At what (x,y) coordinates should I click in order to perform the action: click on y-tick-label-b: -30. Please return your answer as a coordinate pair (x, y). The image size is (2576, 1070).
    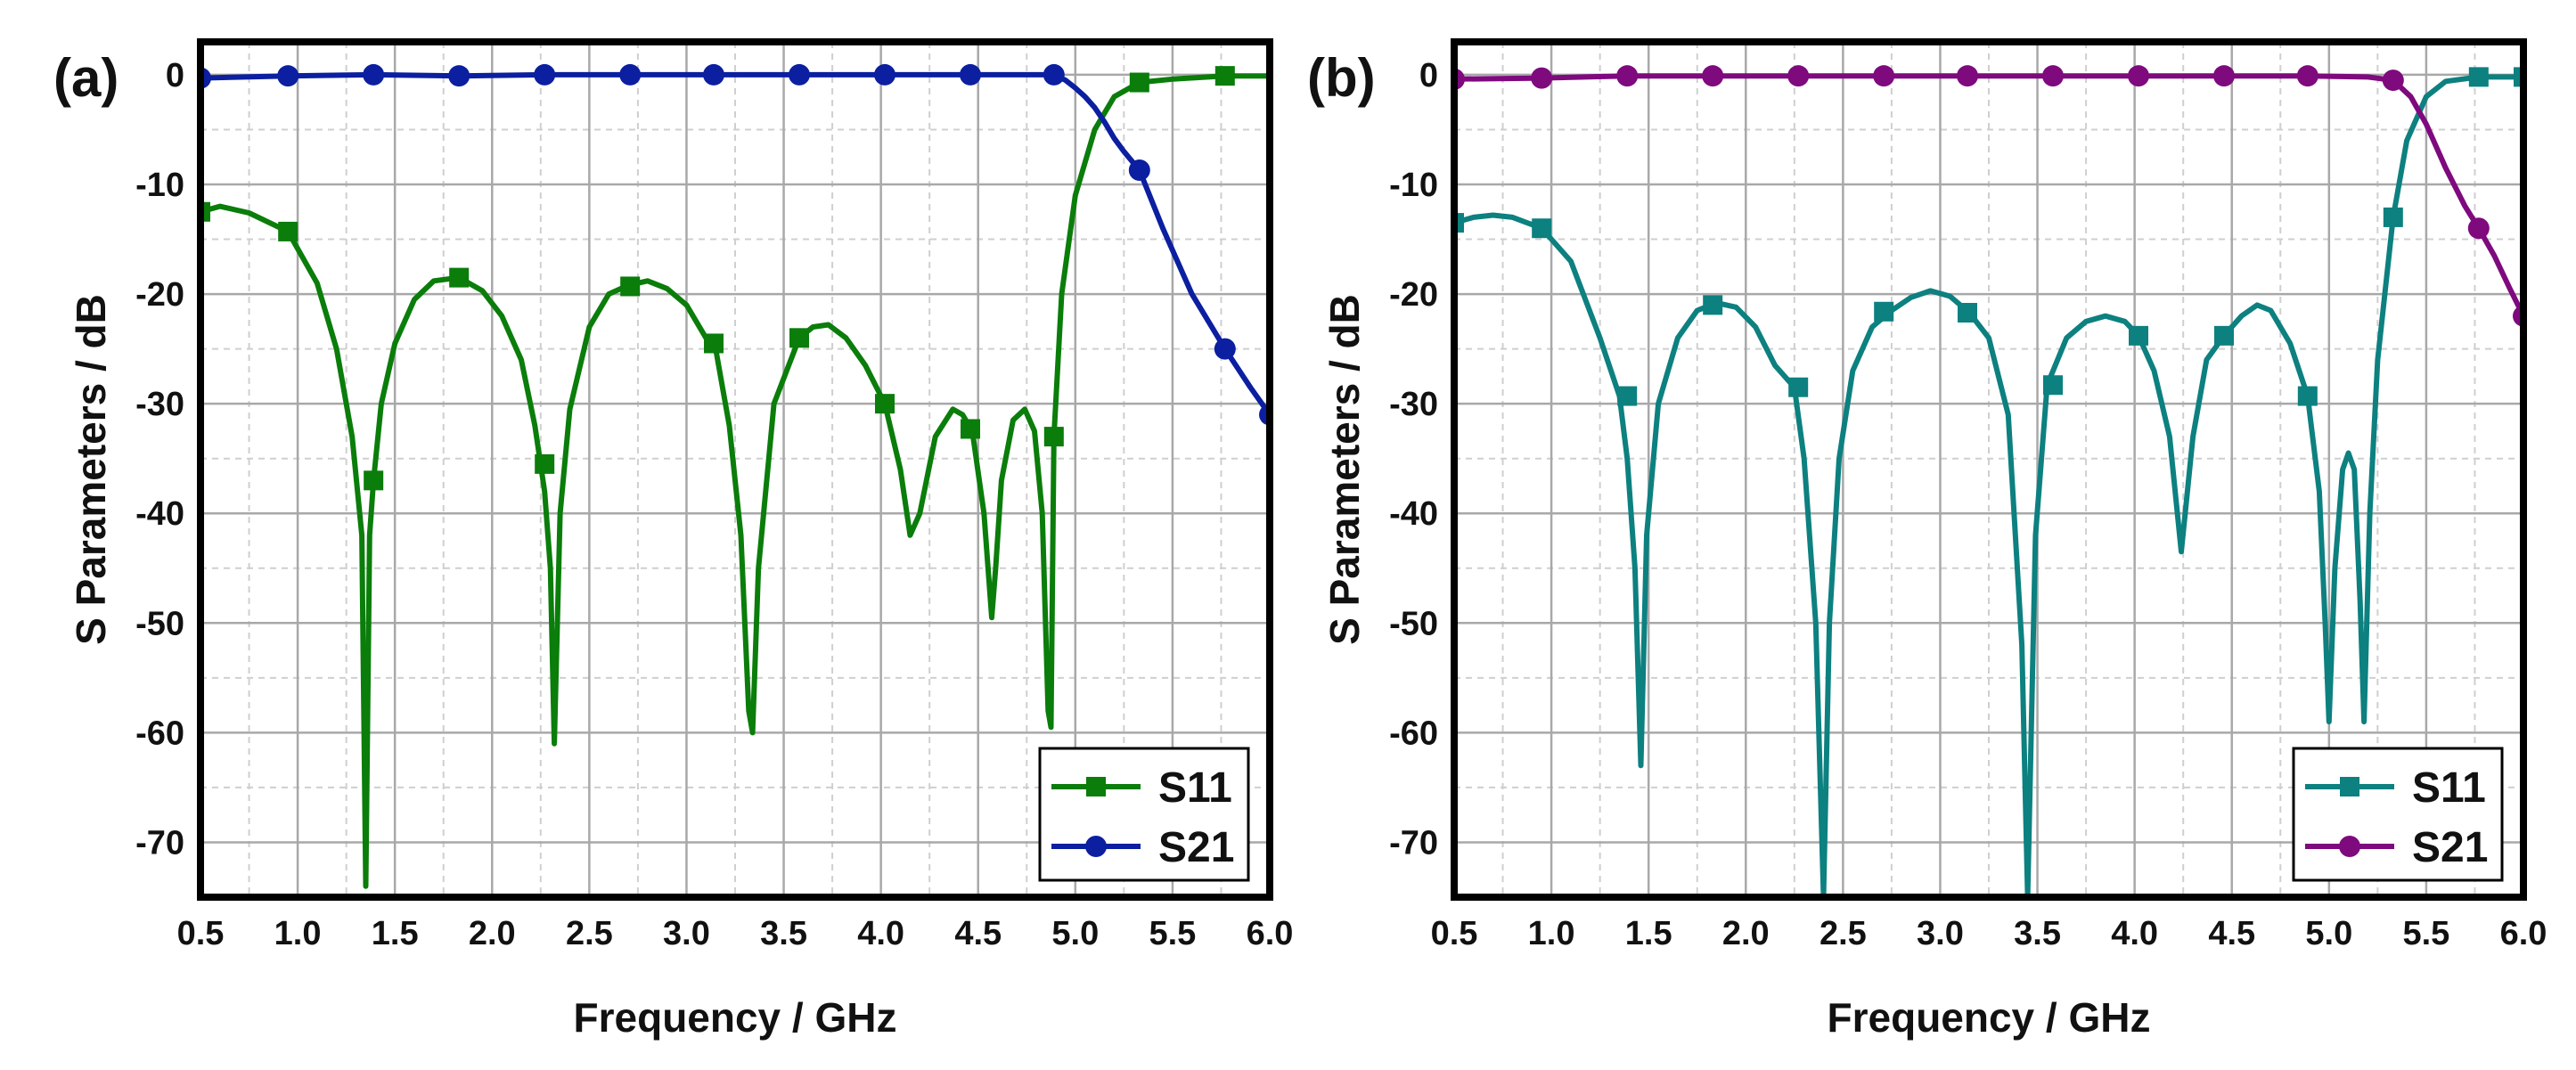
    Looking at the image, I should click on (1413, 404).